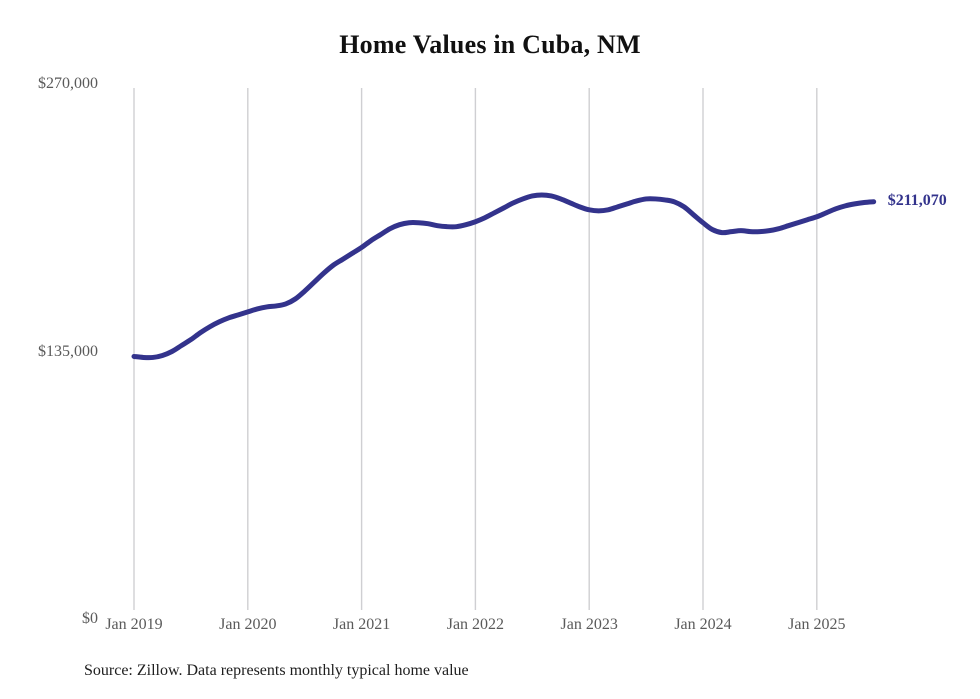  What do you see at coordinates (90, 618) in the screenshot?
I see `y-axis-tick-0: $0` at bounding box center [90, 618].